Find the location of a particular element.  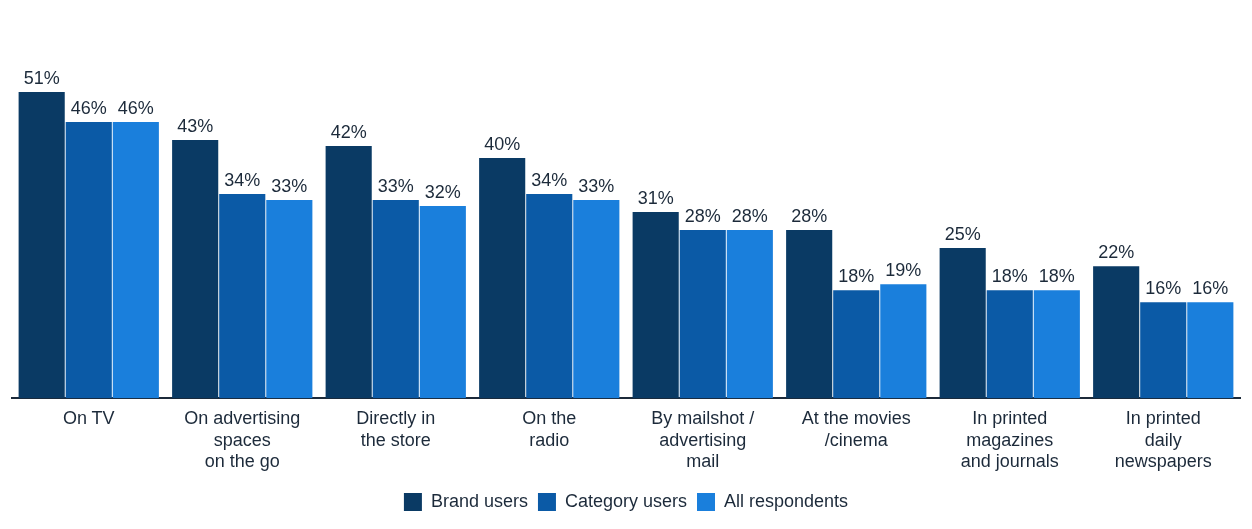

data-label: 31% is located at coordinates (655, 198).